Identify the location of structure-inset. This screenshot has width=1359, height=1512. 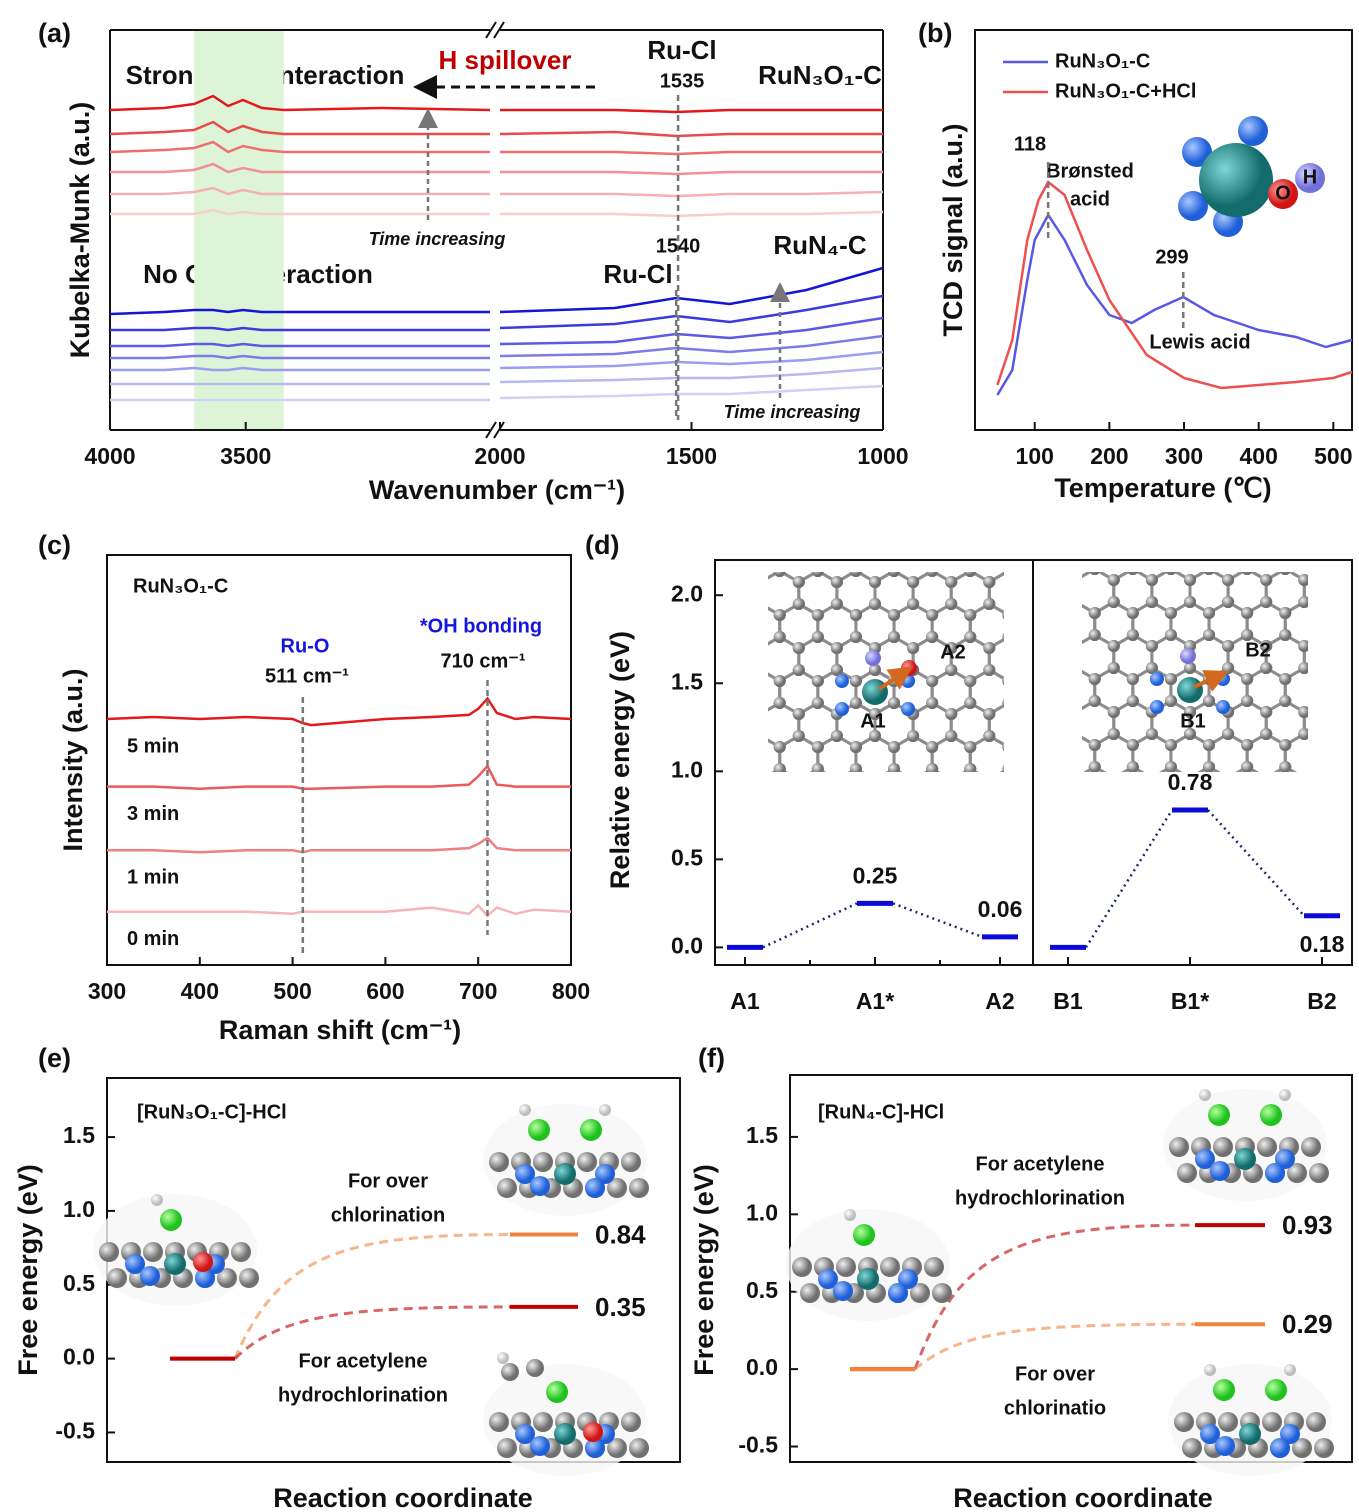
(1195, 673).